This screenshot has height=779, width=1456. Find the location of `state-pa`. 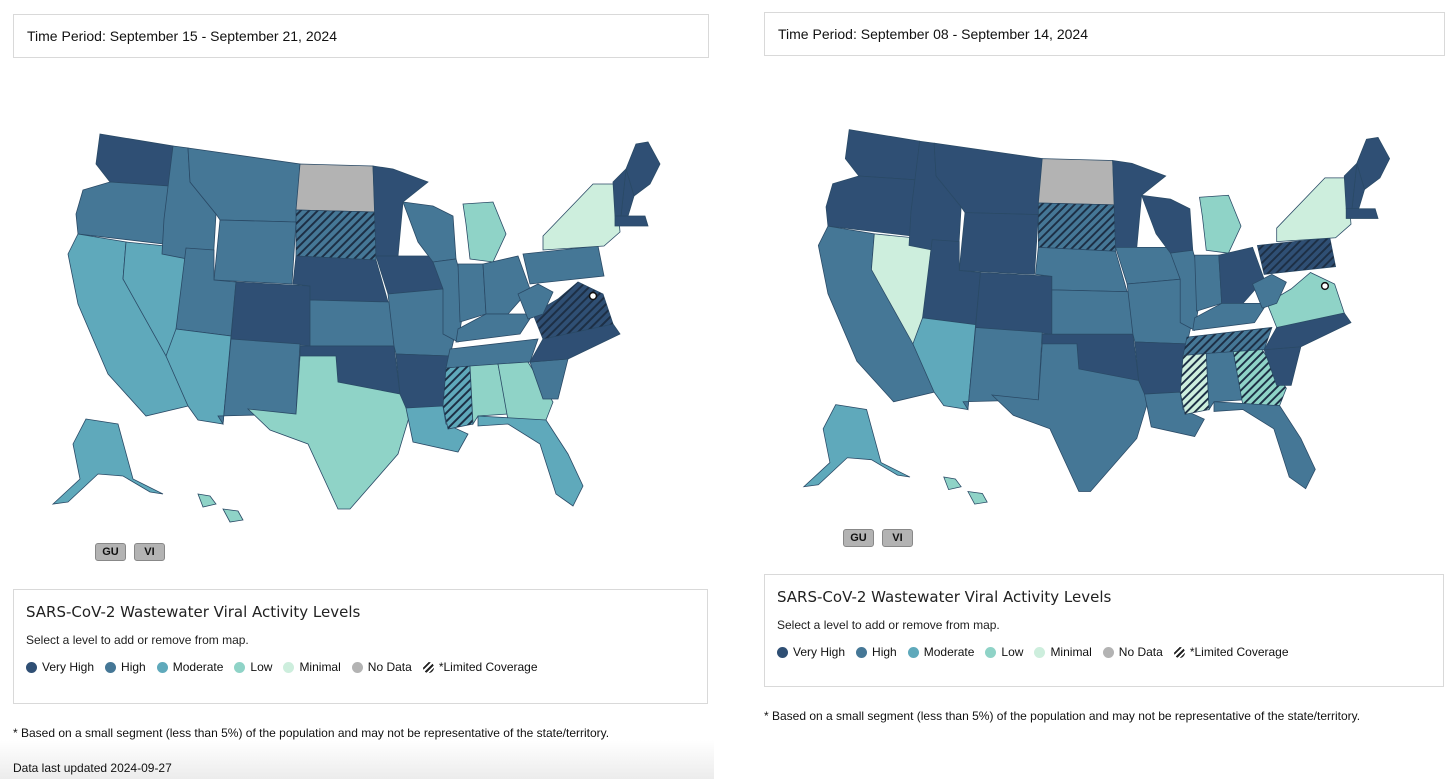

state-pa is located at coordinates (563, 265).